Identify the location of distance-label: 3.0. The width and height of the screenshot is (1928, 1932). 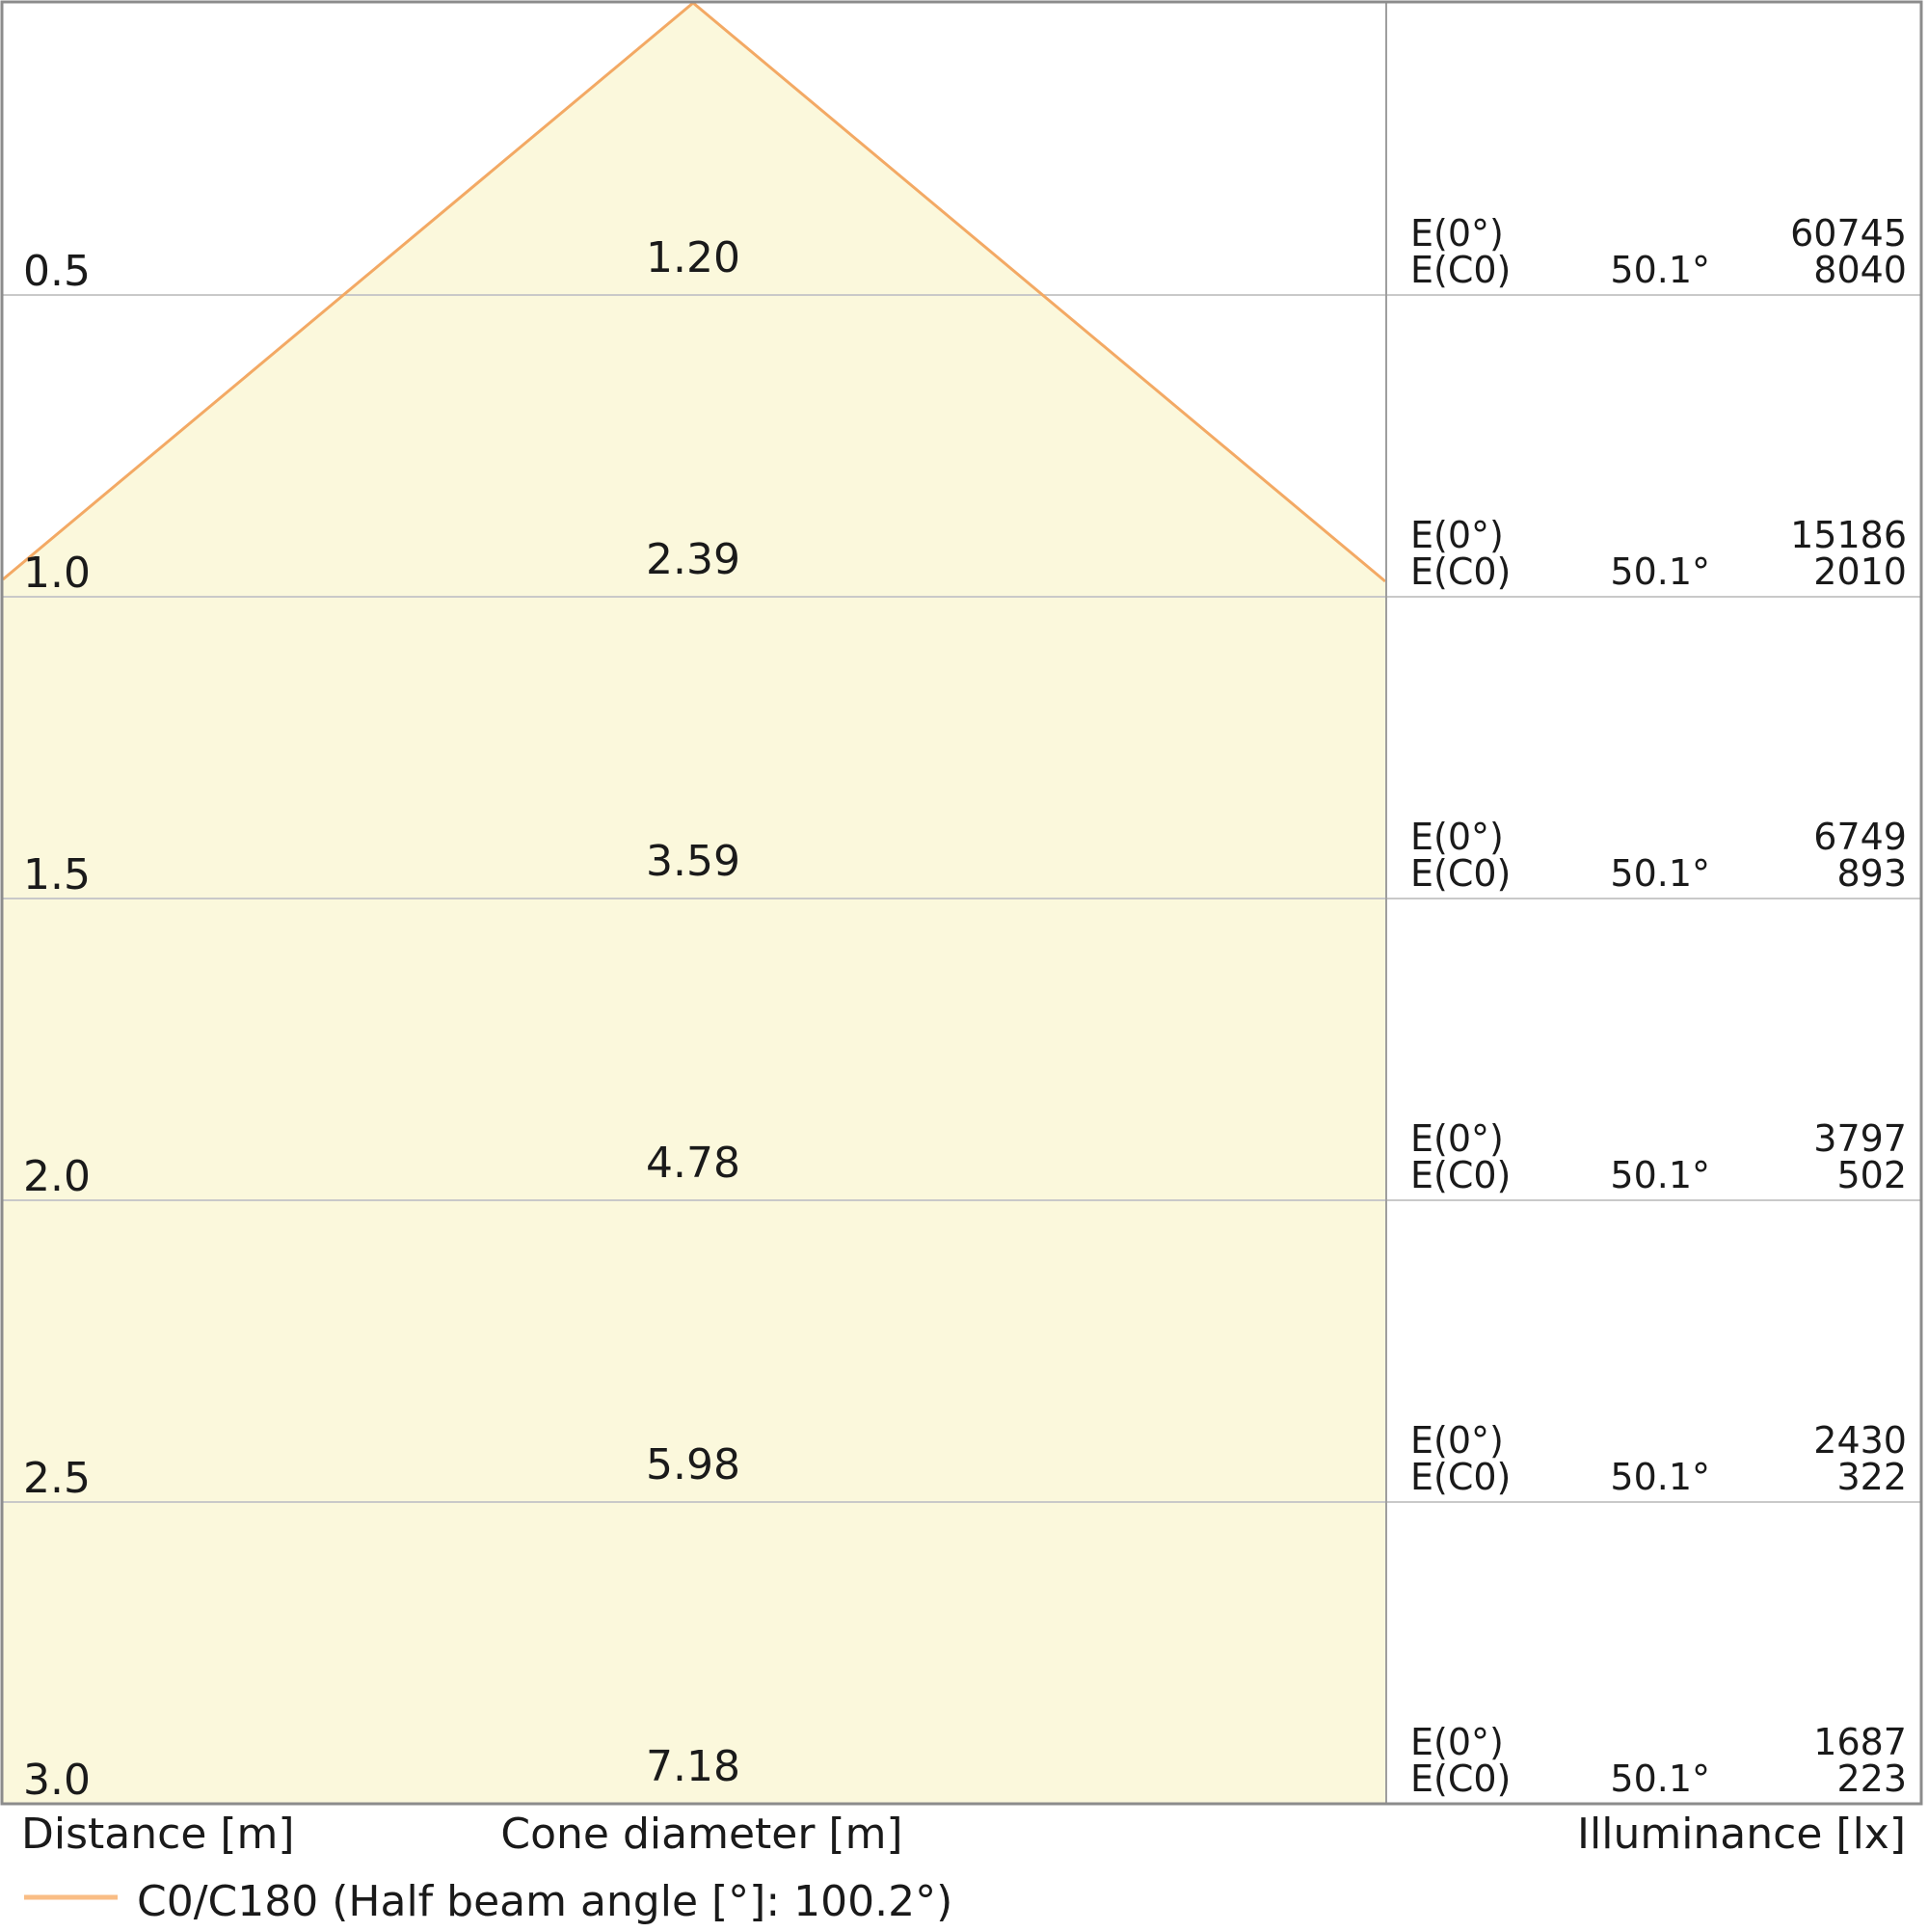
(57, 1781).